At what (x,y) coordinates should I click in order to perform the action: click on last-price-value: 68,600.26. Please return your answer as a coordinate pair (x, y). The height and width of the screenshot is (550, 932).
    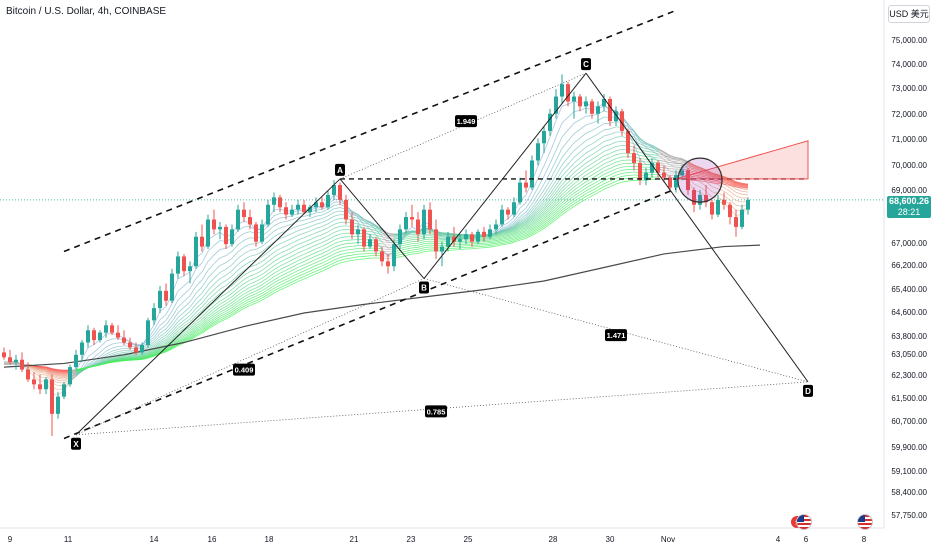
    Looking at the image, I should click on (909, 201).